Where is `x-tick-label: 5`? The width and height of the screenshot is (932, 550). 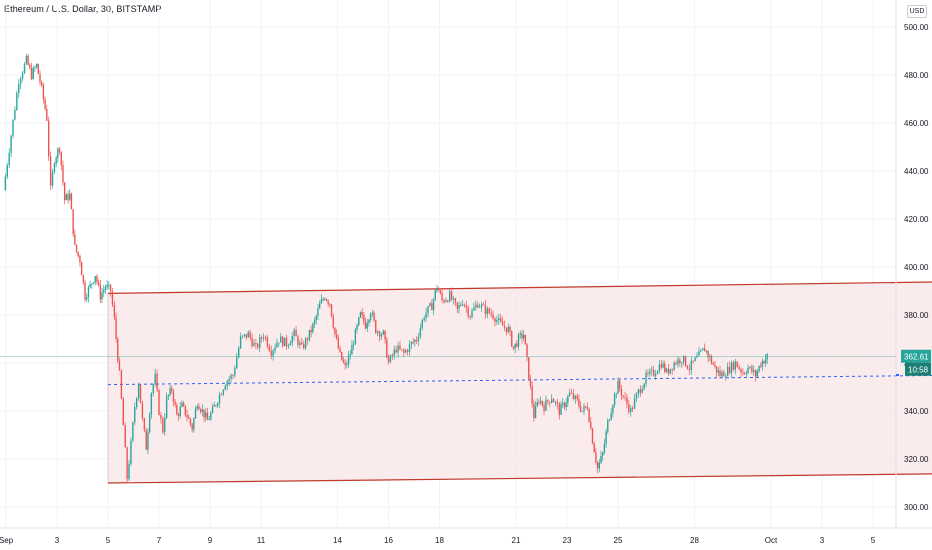
x-tick-label: 5 is located at coordinates (873, 540).